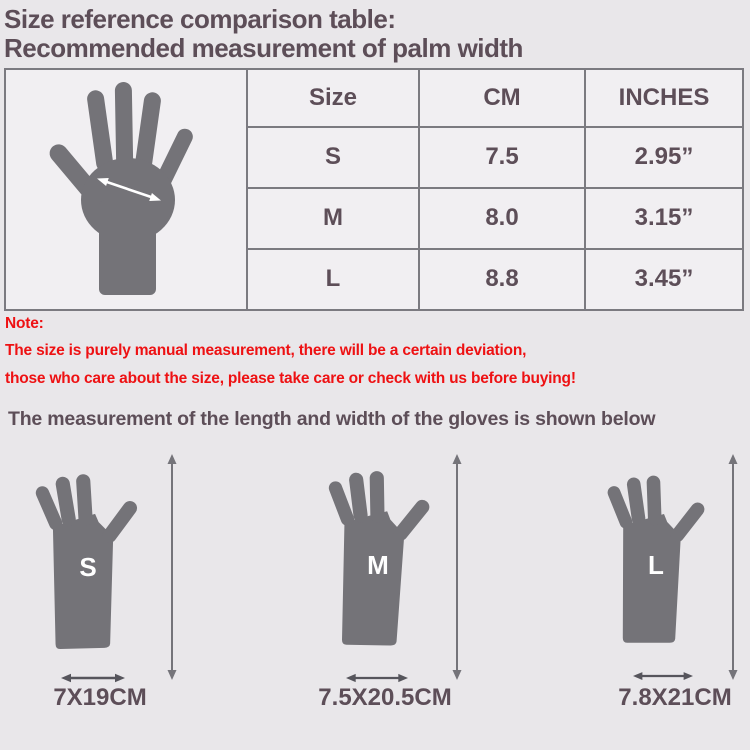 The height and width of the screenshot is (750, 750). Describe the element at coordinates (733, 567) in the screenshot. I see `length-arrow-icon-l` at that location.